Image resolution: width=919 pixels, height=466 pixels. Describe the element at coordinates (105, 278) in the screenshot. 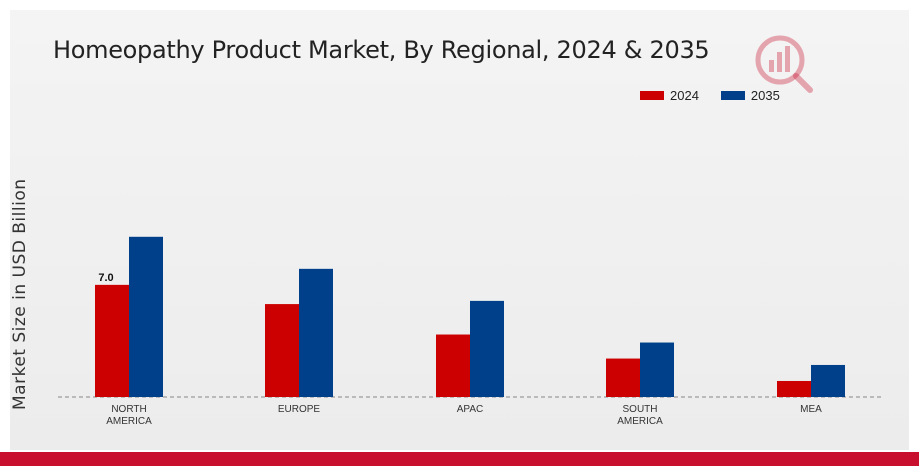

I see `data-label: 7.0` at that location.